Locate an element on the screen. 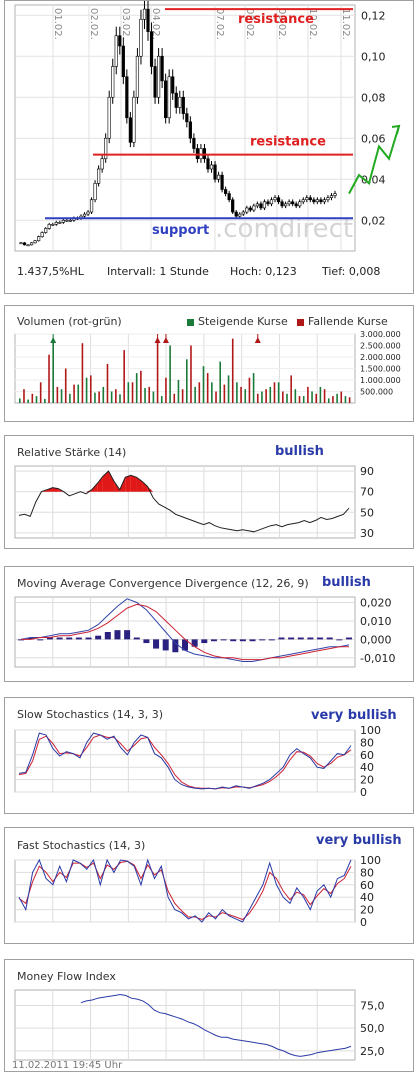 This screenshot has height=1080, width=417. date-label: 04.02. is located at coordinates (155, 24).